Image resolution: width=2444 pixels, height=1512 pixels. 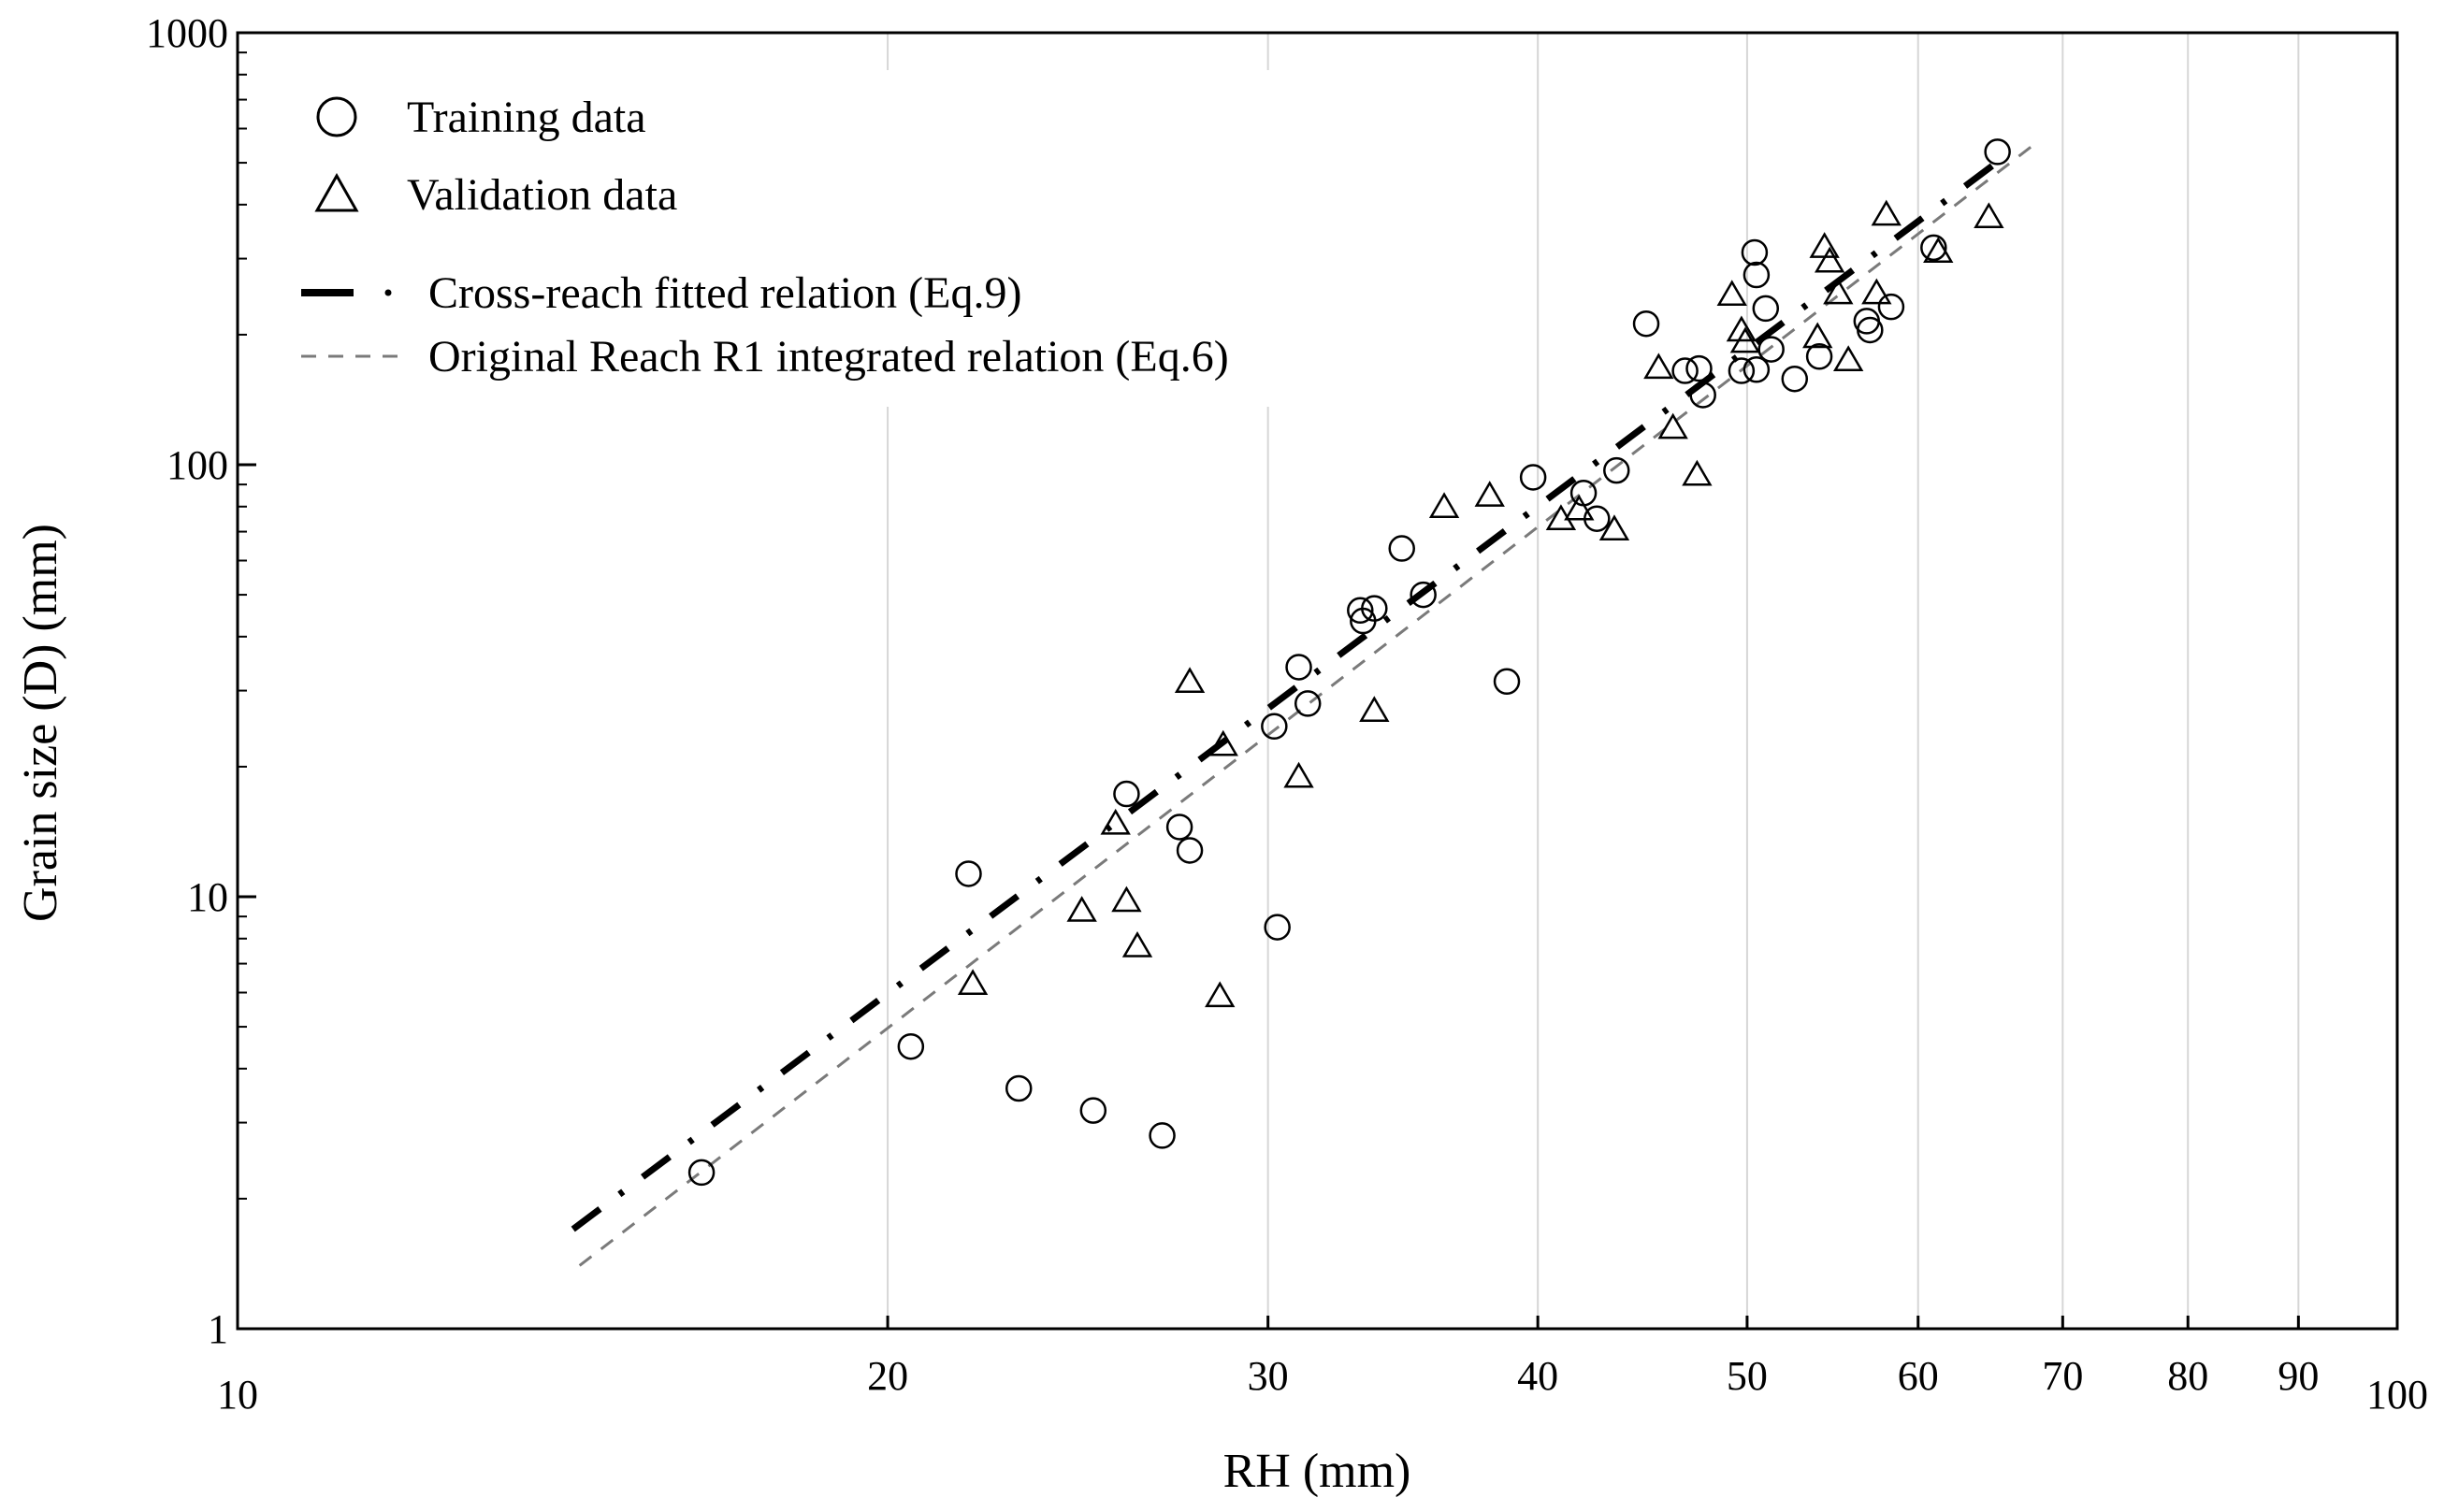 What do you see at coordinates (1747, 1376) in the screenshot?
I see `x-tick-label: 50` at bounding box center [1747, 1376].